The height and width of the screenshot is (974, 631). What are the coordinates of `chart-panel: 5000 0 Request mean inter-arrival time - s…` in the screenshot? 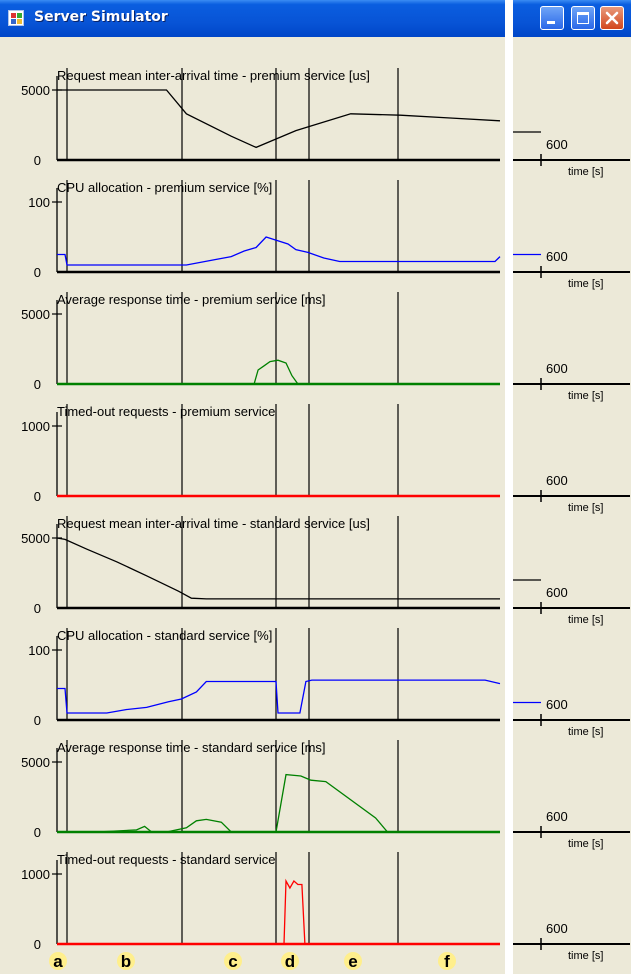 It's located at (325, 571).